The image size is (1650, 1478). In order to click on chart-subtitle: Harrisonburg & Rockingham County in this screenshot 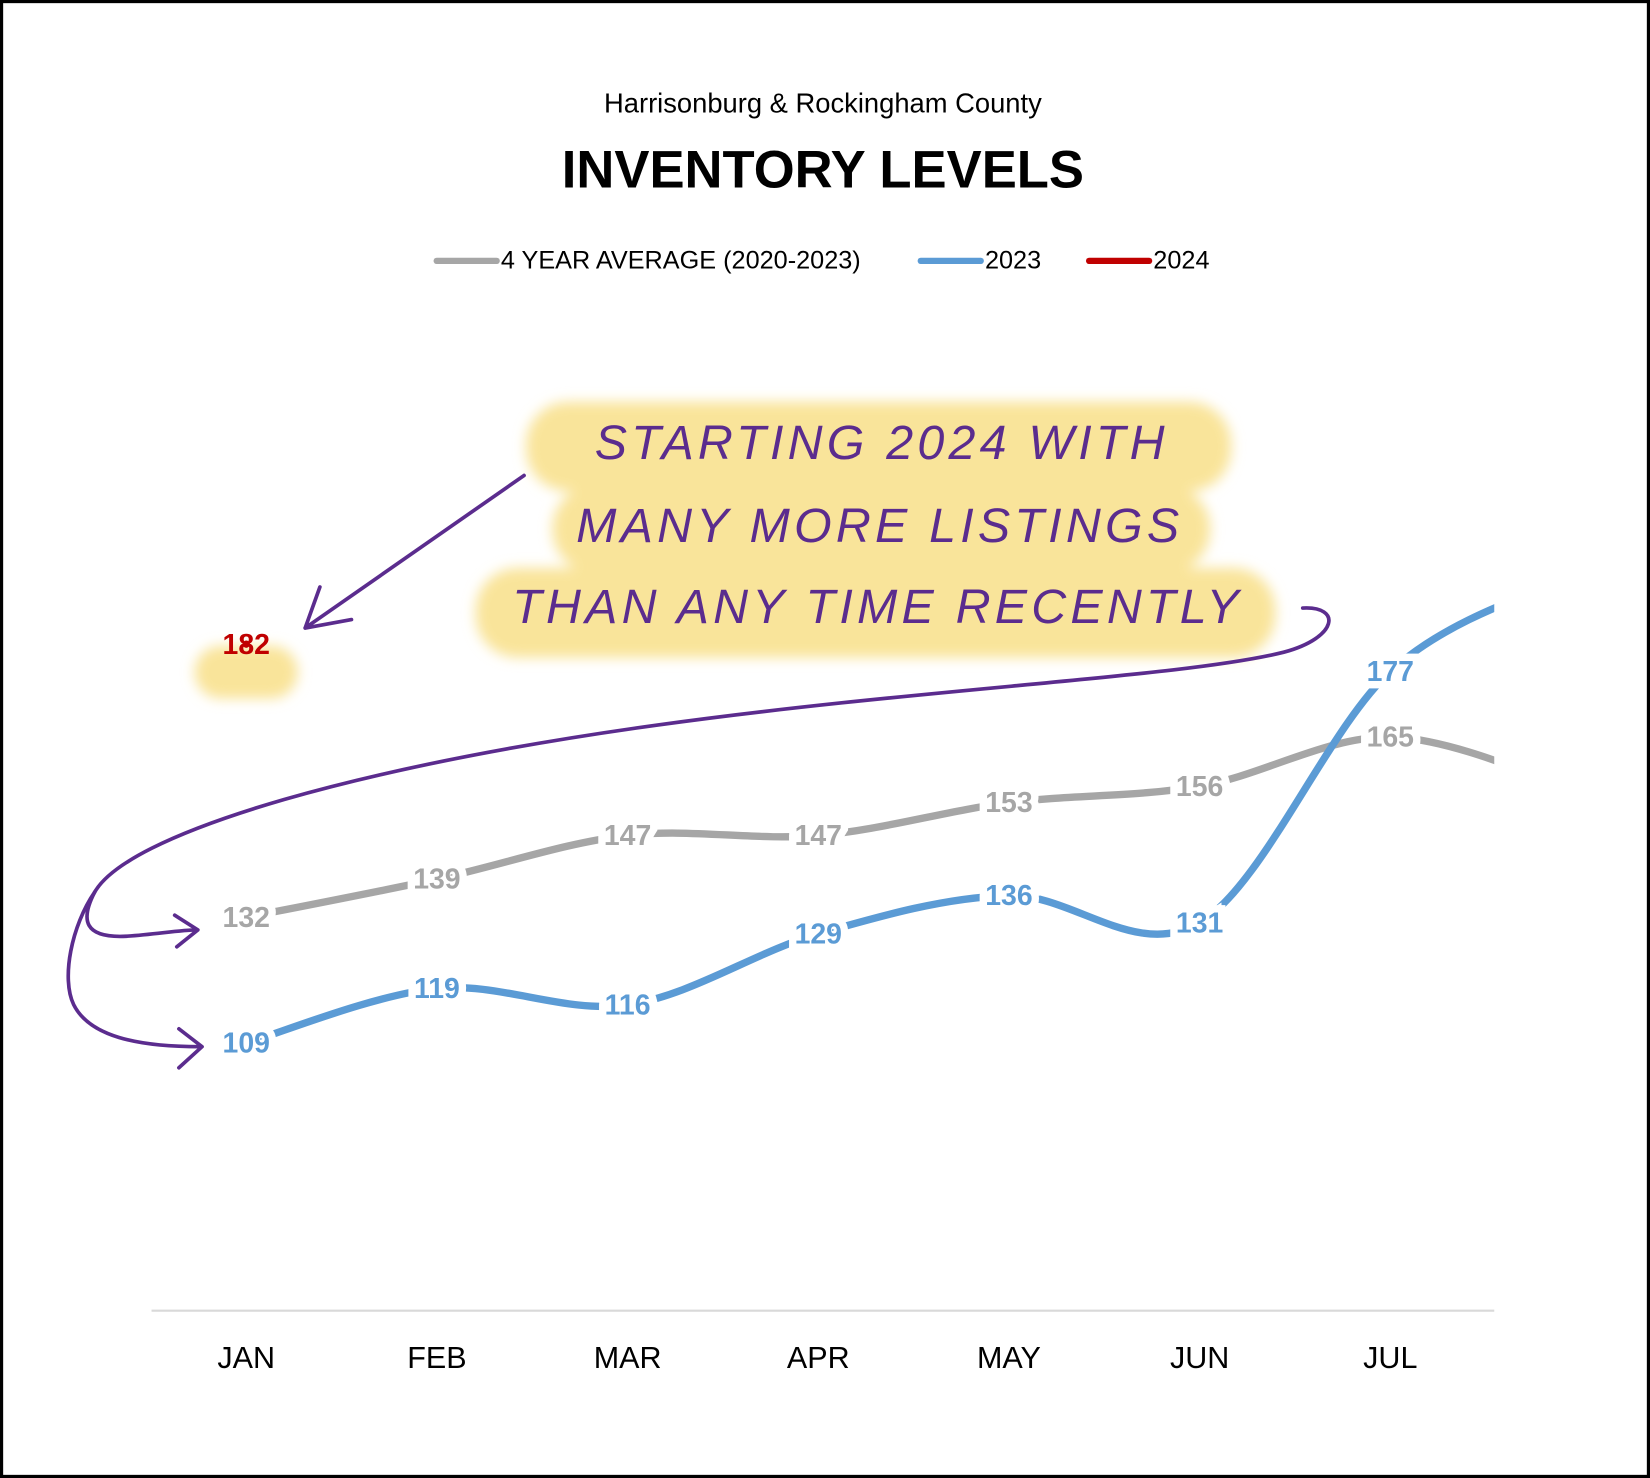, I will do `click(823, 102)`.